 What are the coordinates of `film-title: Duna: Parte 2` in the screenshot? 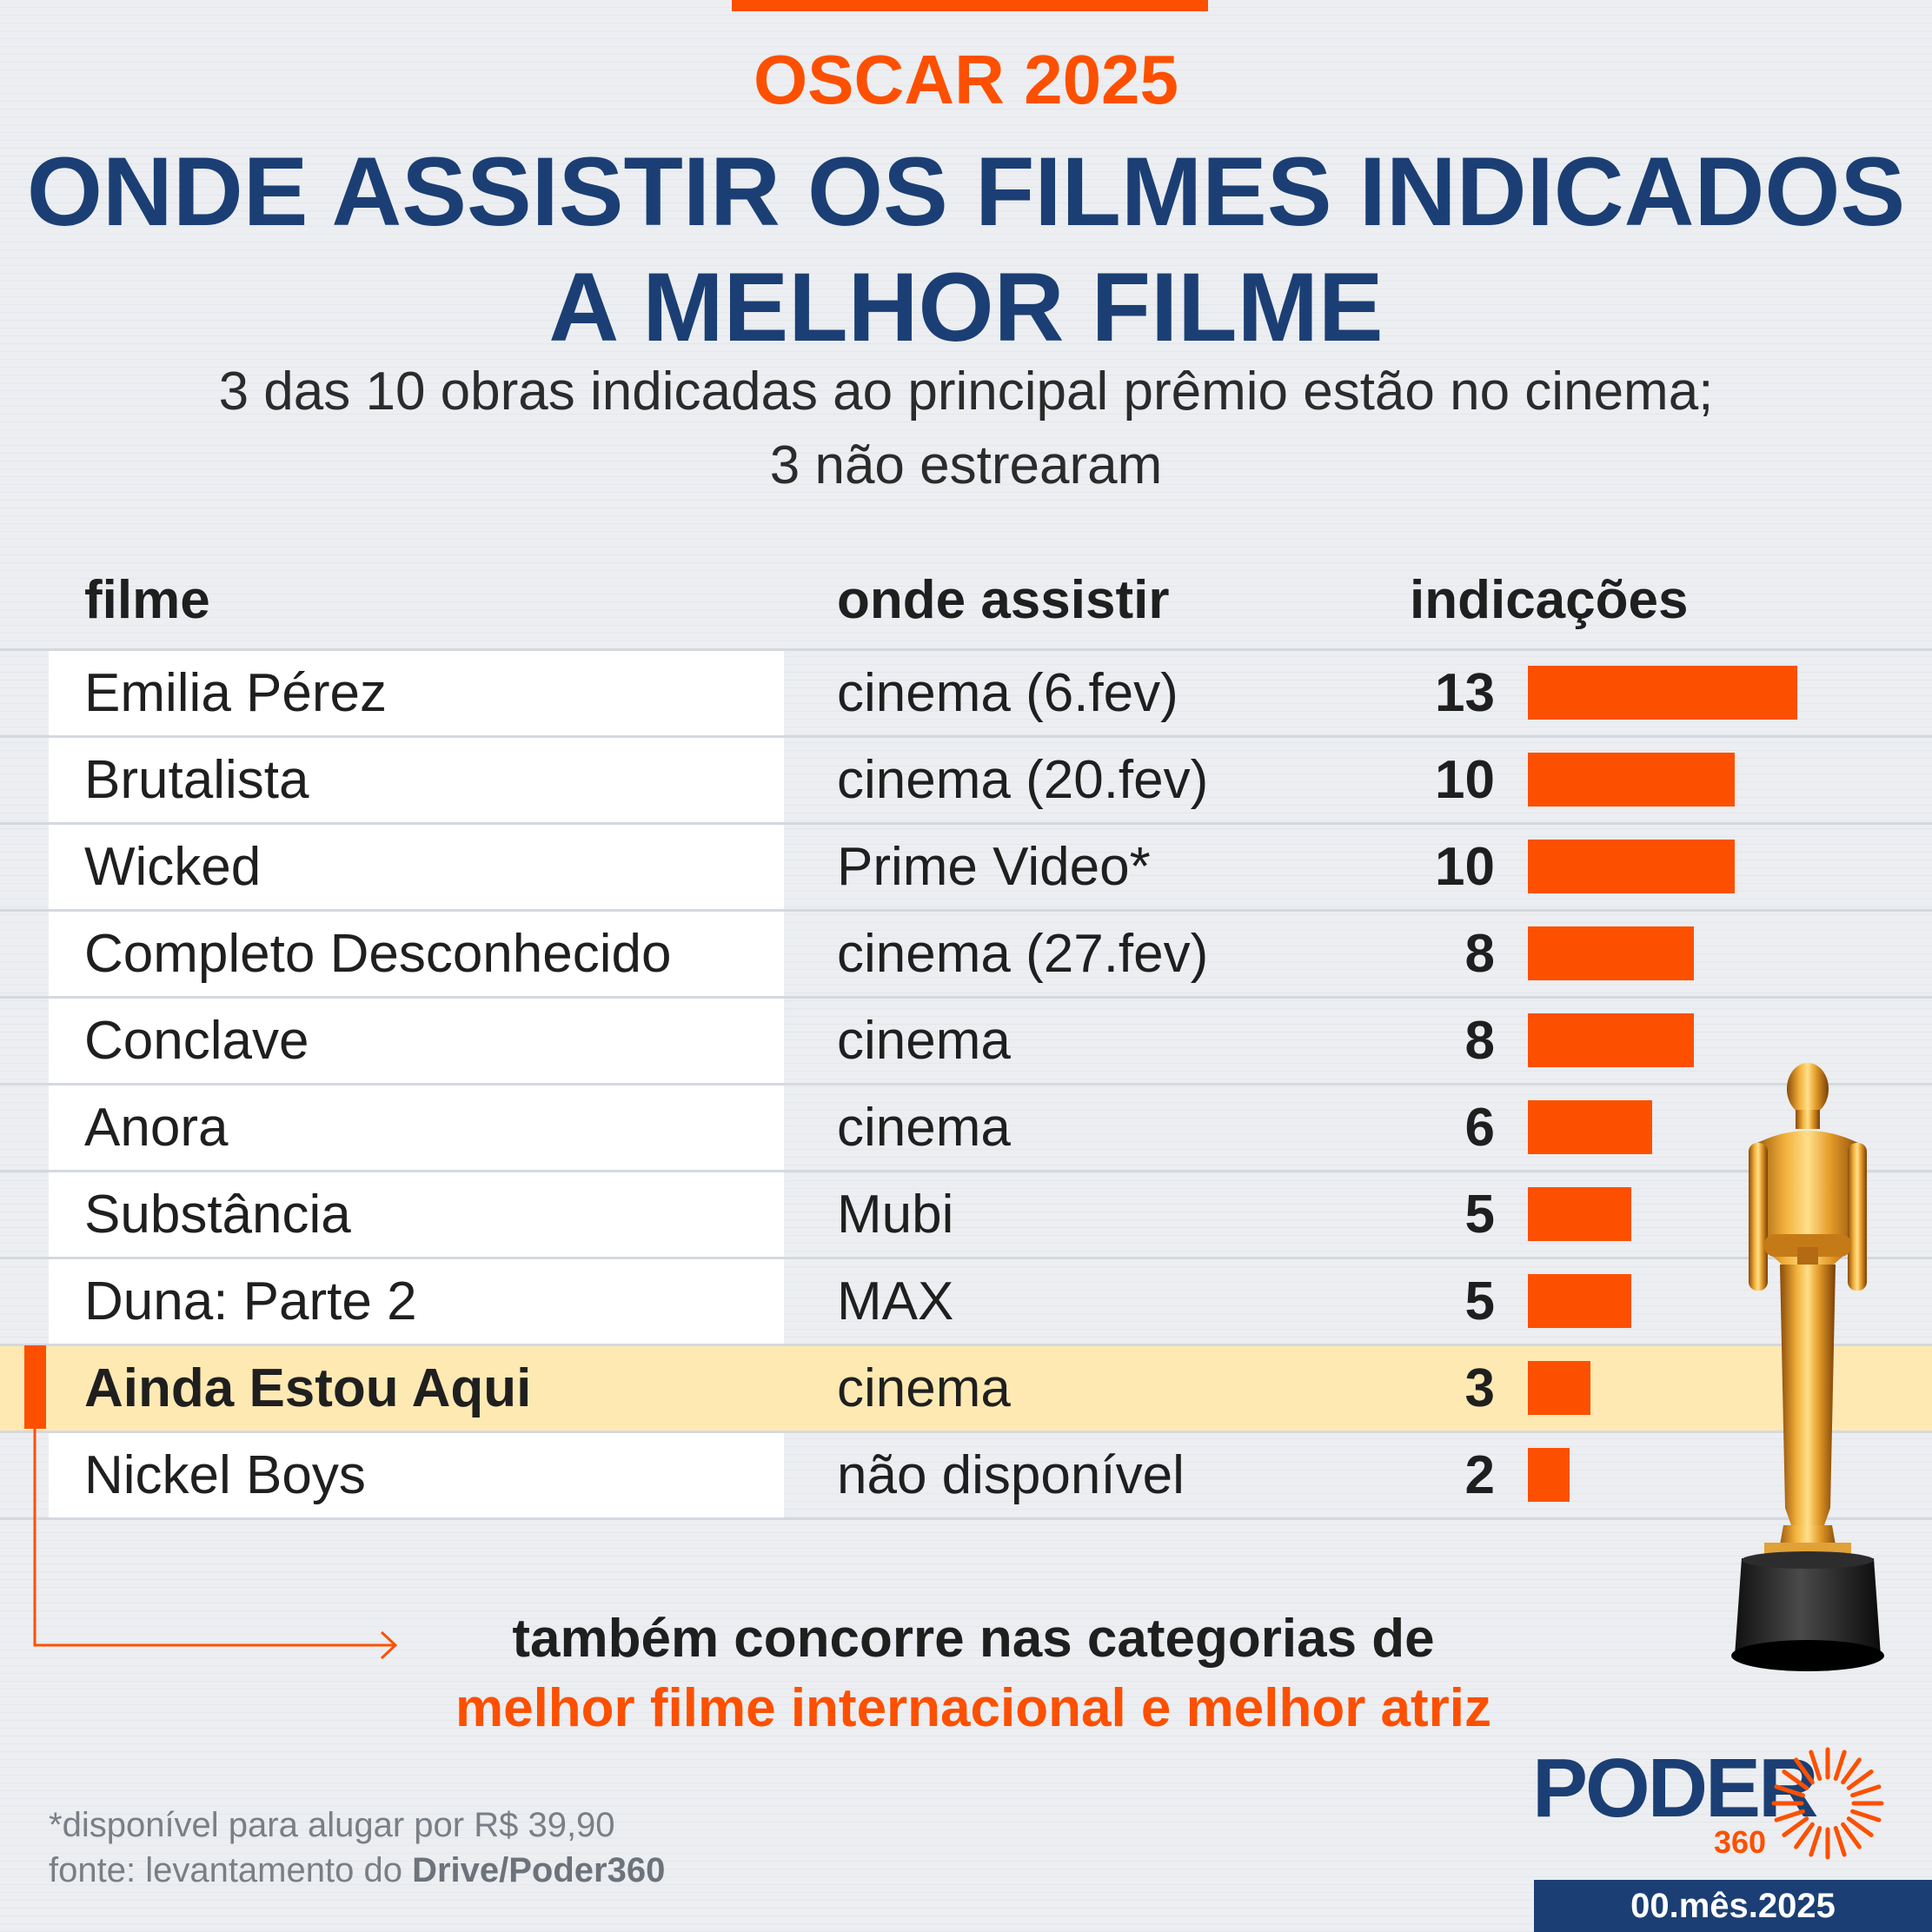 It's located at (250, 1301).